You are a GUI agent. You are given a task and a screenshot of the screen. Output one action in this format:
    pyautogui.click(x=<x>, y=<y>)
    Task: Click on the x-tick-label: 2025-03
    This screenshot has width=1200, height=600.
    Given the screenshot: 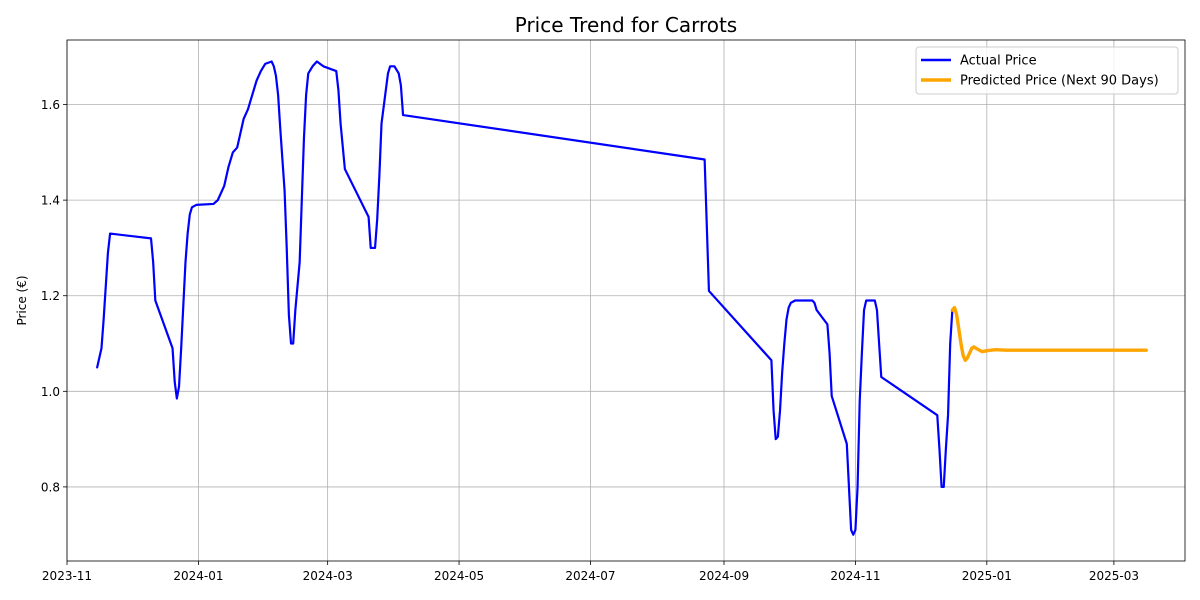 What is the action you would take?
    pyautogui.click(x=1114, y=576)
    